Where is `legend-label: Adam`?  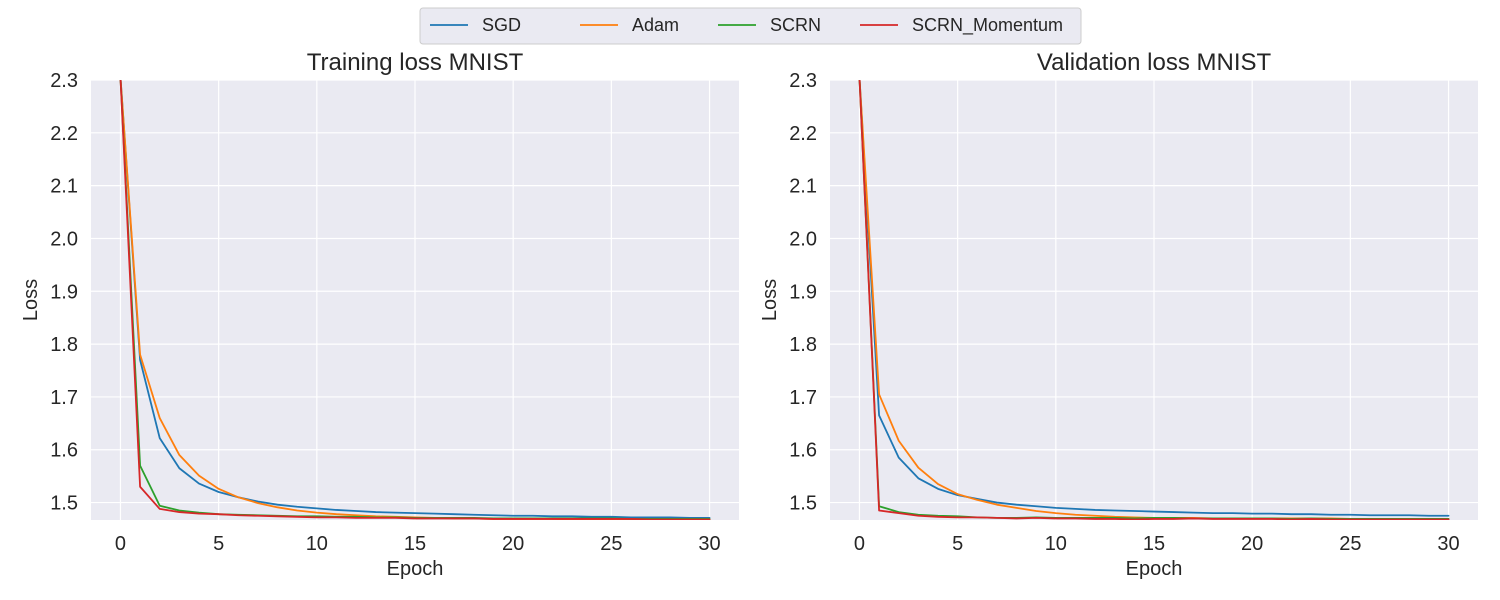
legend-label: Adam is located at coordinates (655, 25).